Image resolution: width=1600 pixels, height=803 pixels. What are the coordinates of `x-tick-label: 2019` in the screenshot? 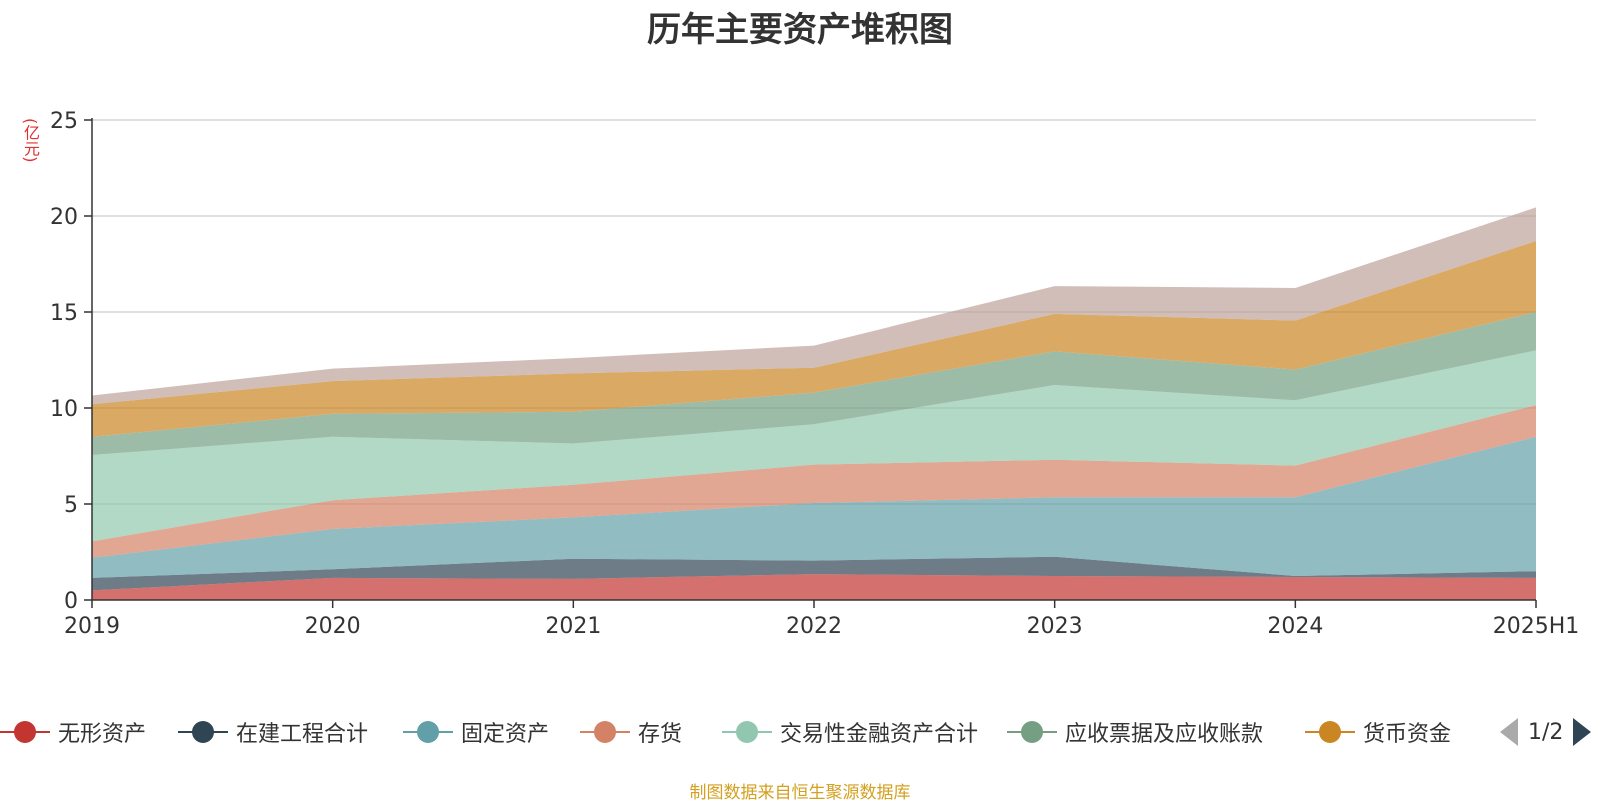 It's located at (92, 626).